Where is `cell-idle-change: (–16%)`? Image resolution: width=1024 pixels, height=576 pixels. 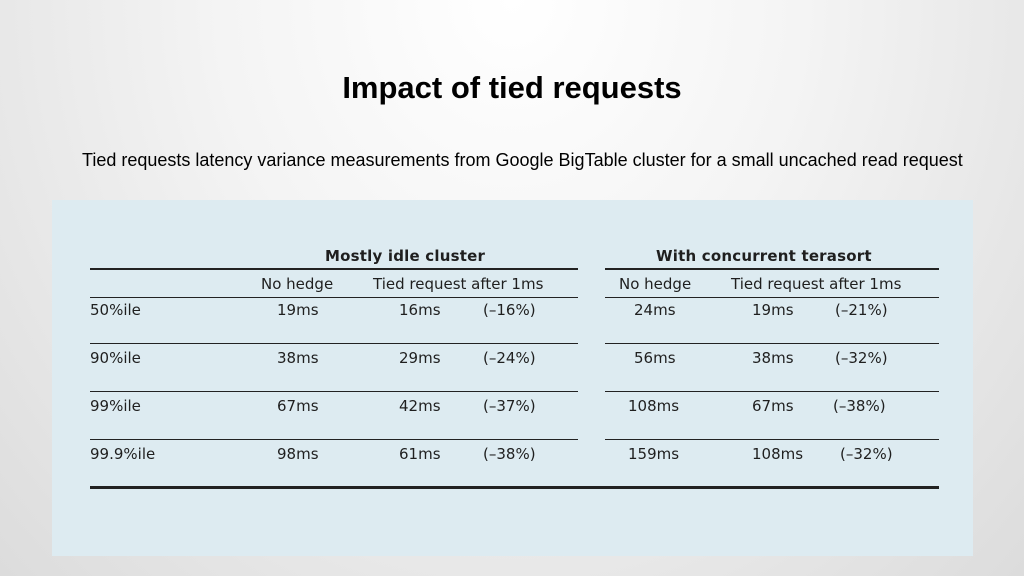 cell-idle-change: (–16%) is located at coordinates (509, 310).